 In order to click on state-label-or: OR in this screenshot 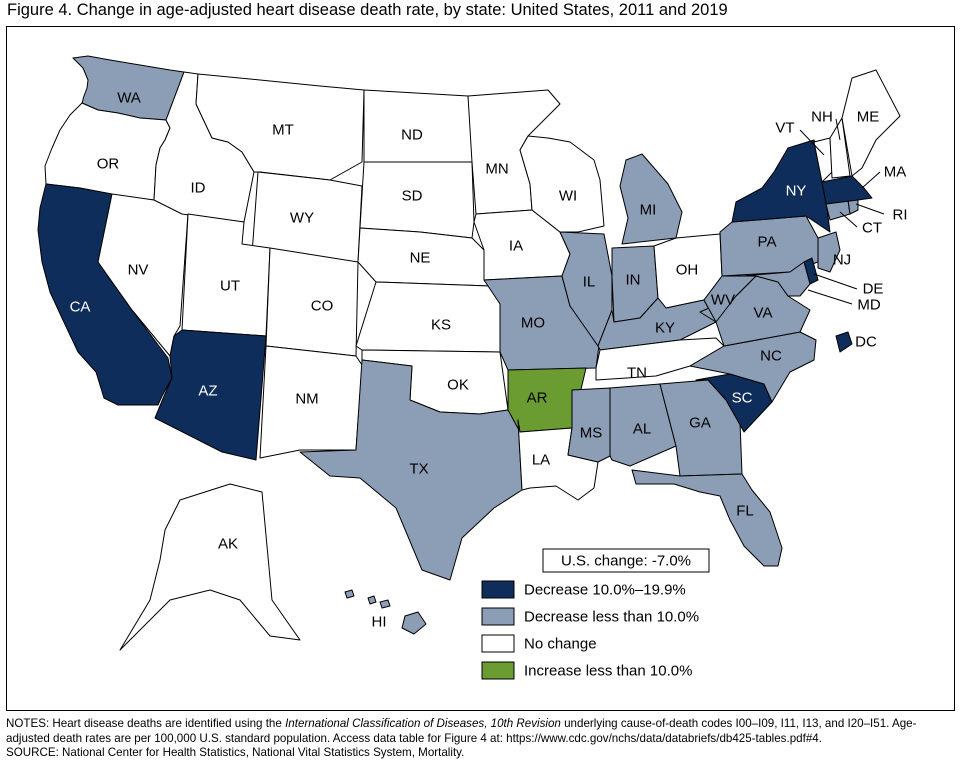, I will do `click(108, 164)`.